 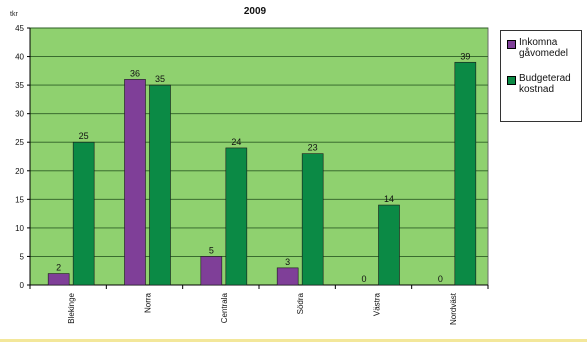 What do you see at coordinates (19, 85) in the screenshot?
I see `y-tick-label: 35` at bounding box center [19, 85].